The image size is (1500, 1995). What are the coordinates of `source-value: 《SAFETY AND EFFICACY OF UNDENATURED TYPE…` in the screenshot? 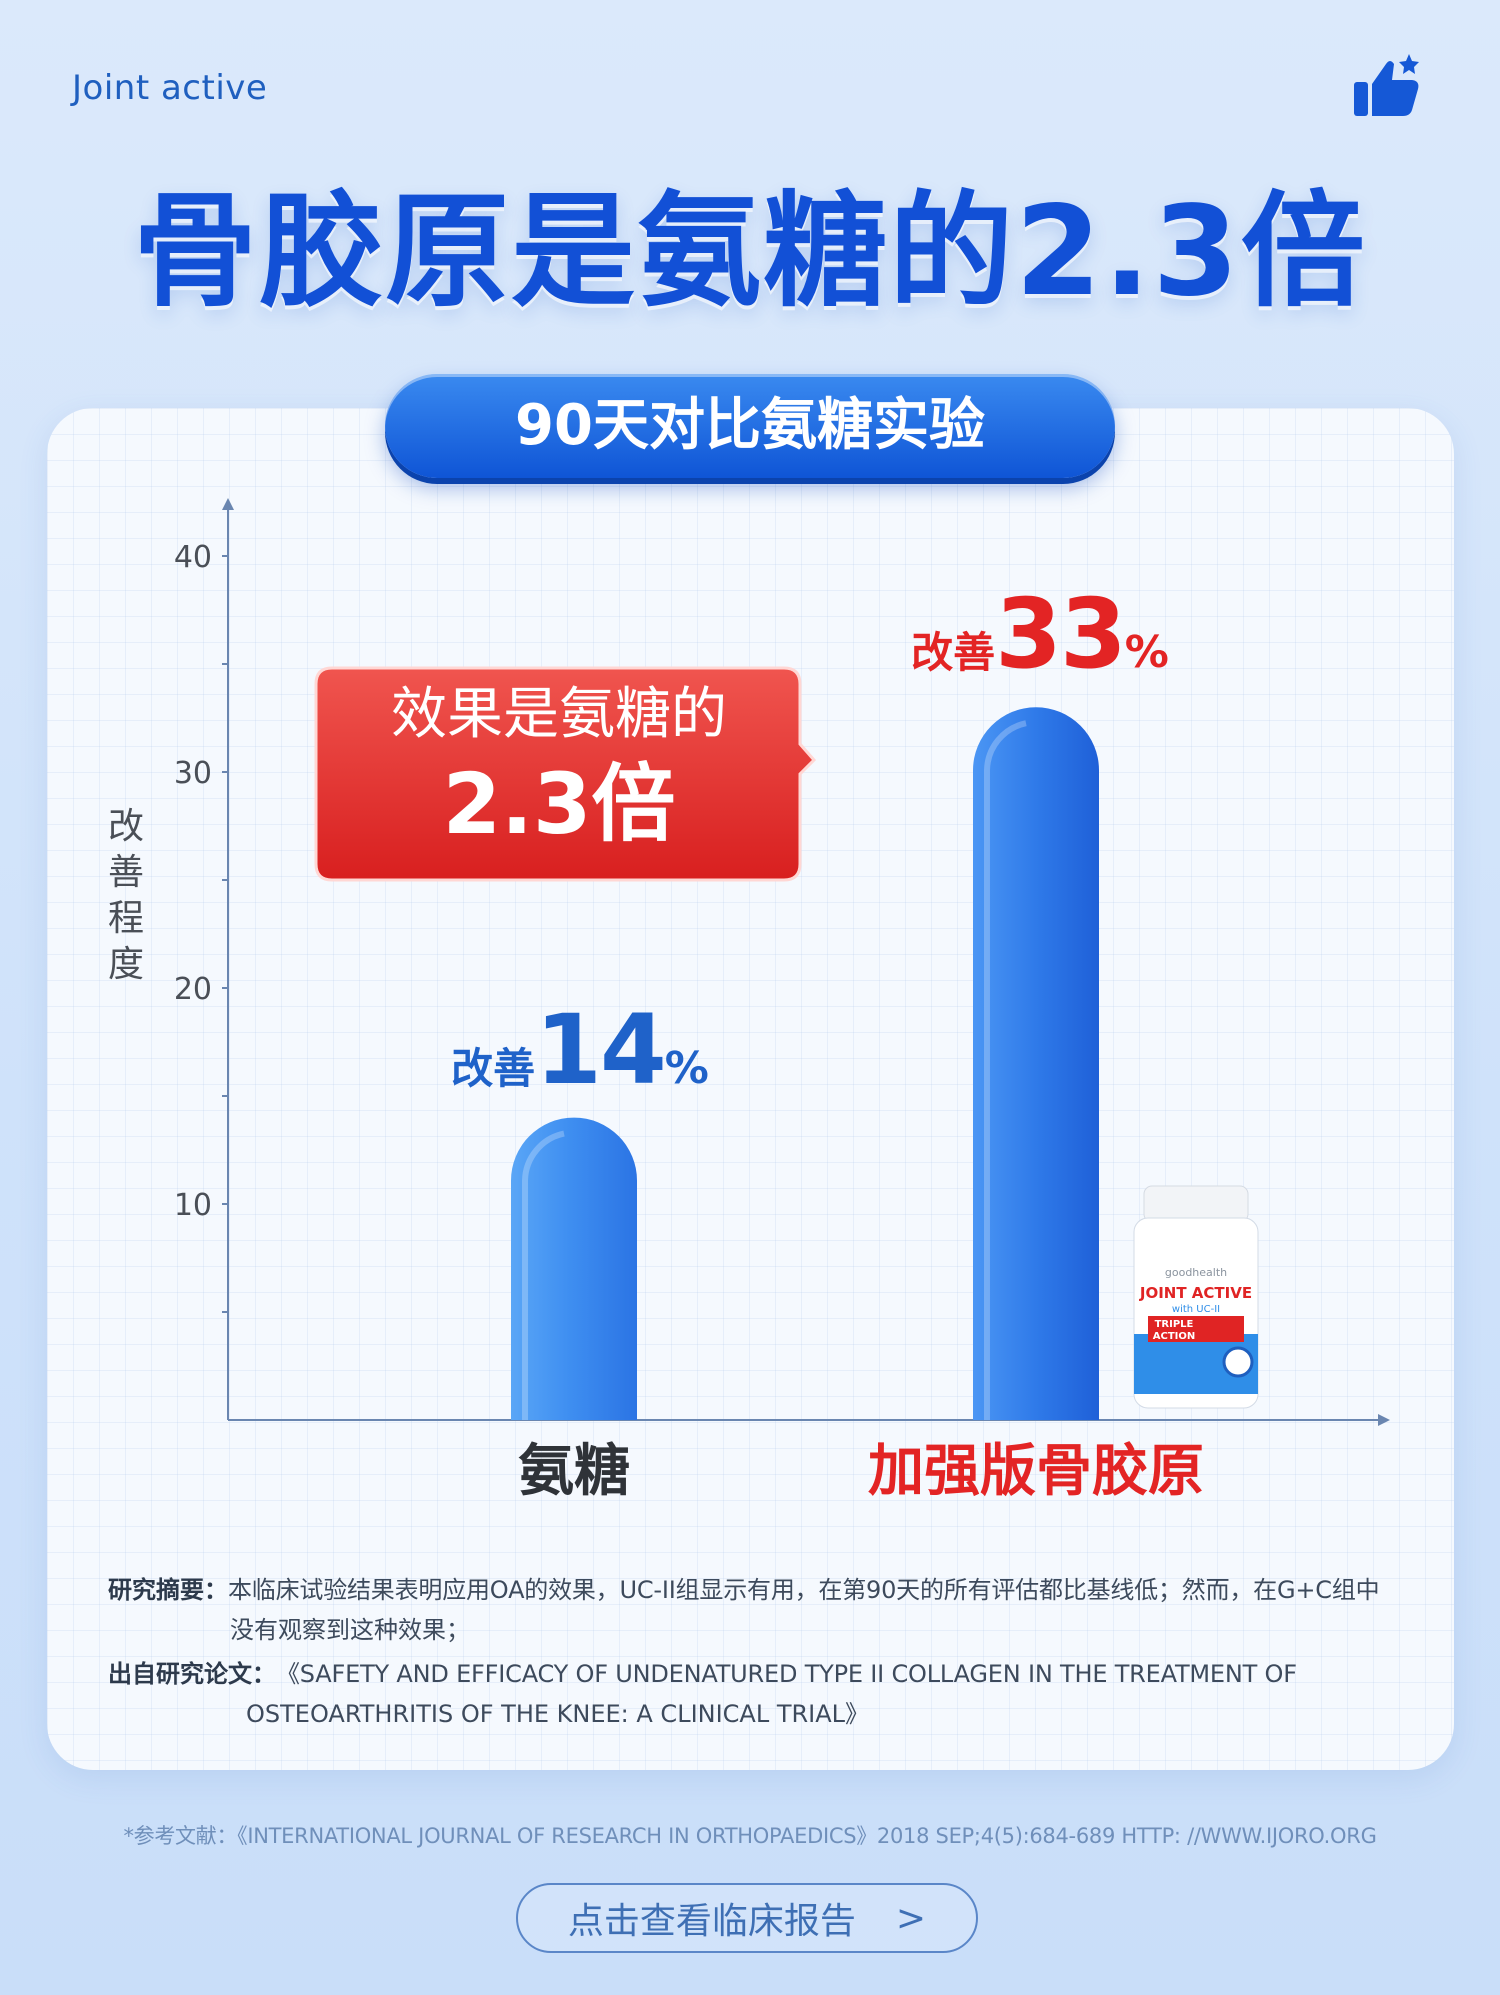 It's located at (786, 1674).